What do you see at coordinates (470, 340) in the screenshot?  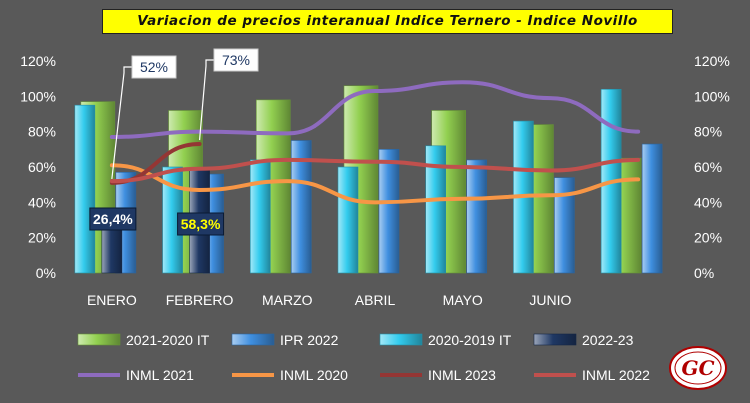 I see `legend-label: 2020-2019 IT` at bounding box center [470, 340].